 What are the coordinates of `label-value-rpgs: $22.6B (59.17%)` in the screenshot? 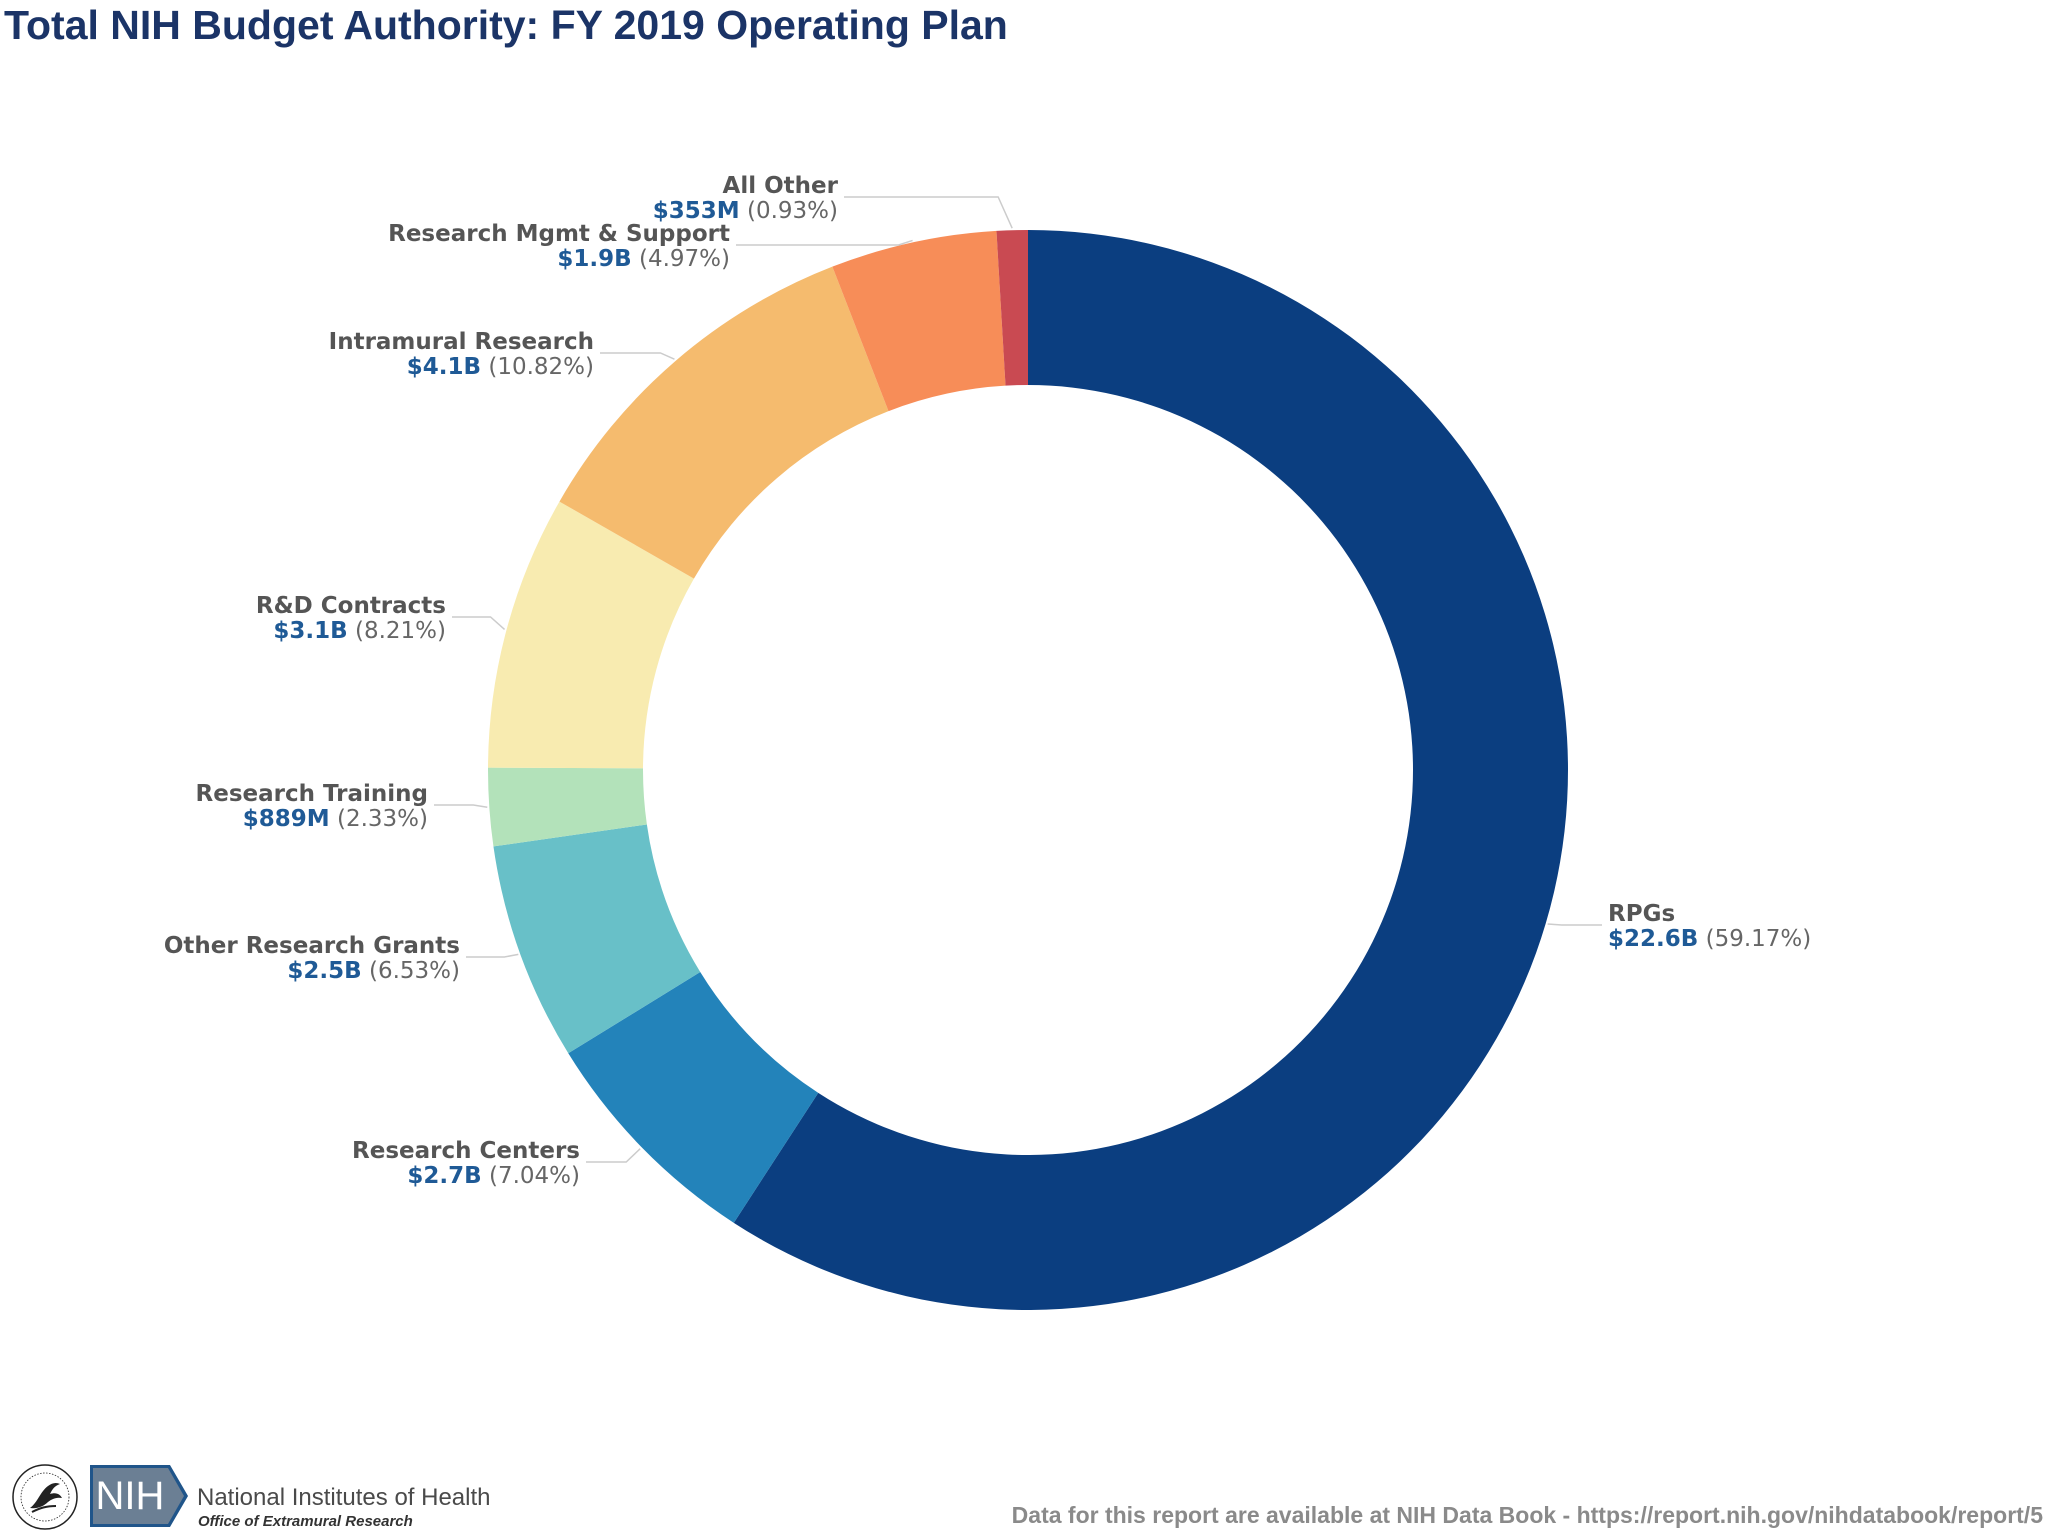 It's located at (1709, 939).